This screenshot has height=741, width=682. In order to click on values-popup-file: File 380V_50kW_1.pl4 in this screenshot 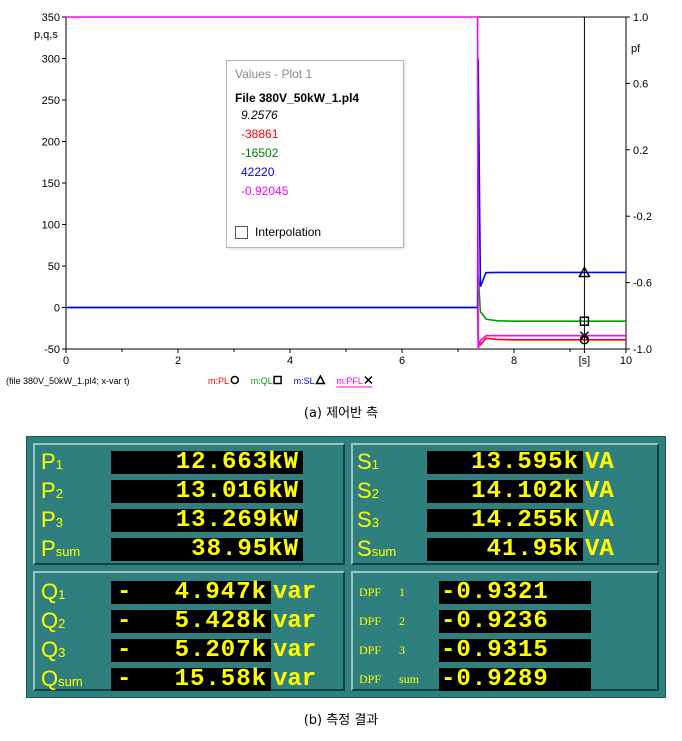, I will do `click(297, 98)`.